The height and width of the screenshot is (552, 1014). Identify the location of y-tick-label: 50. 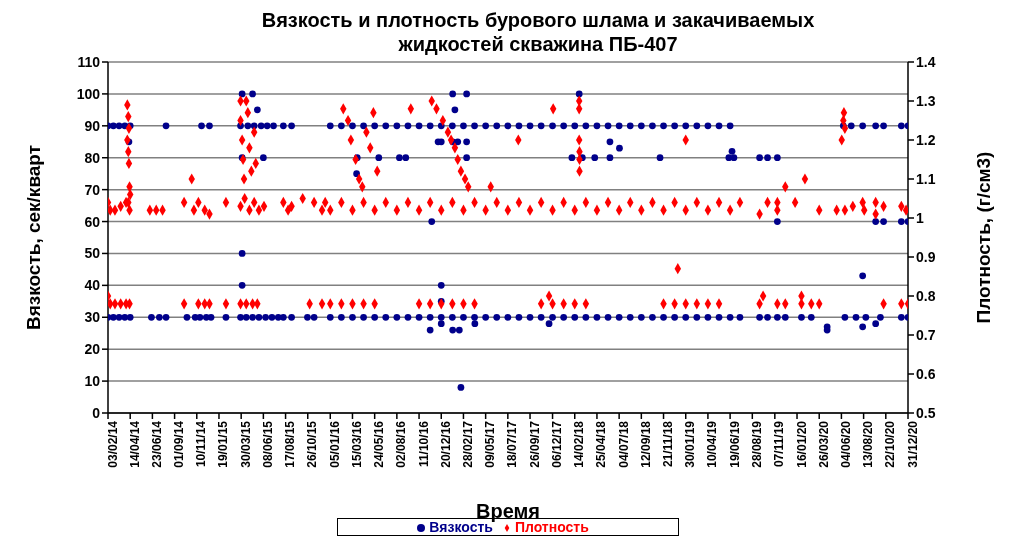
(92, 253).